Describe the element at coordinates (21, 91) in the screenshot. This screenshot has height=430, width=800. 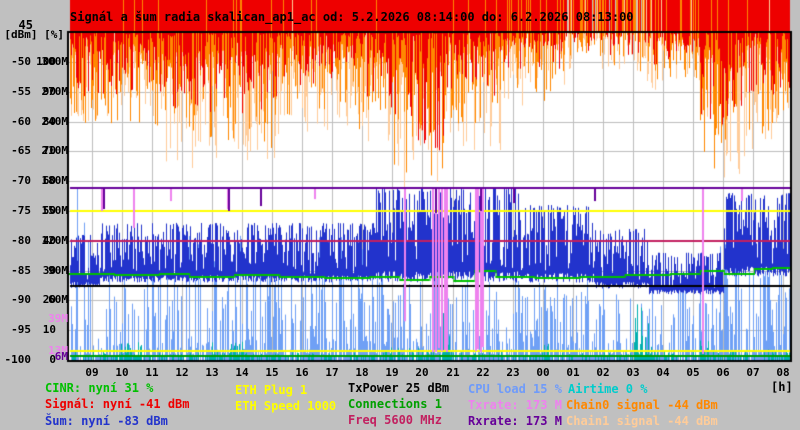
I see `y-axis-dbm-label: -55` at that location.